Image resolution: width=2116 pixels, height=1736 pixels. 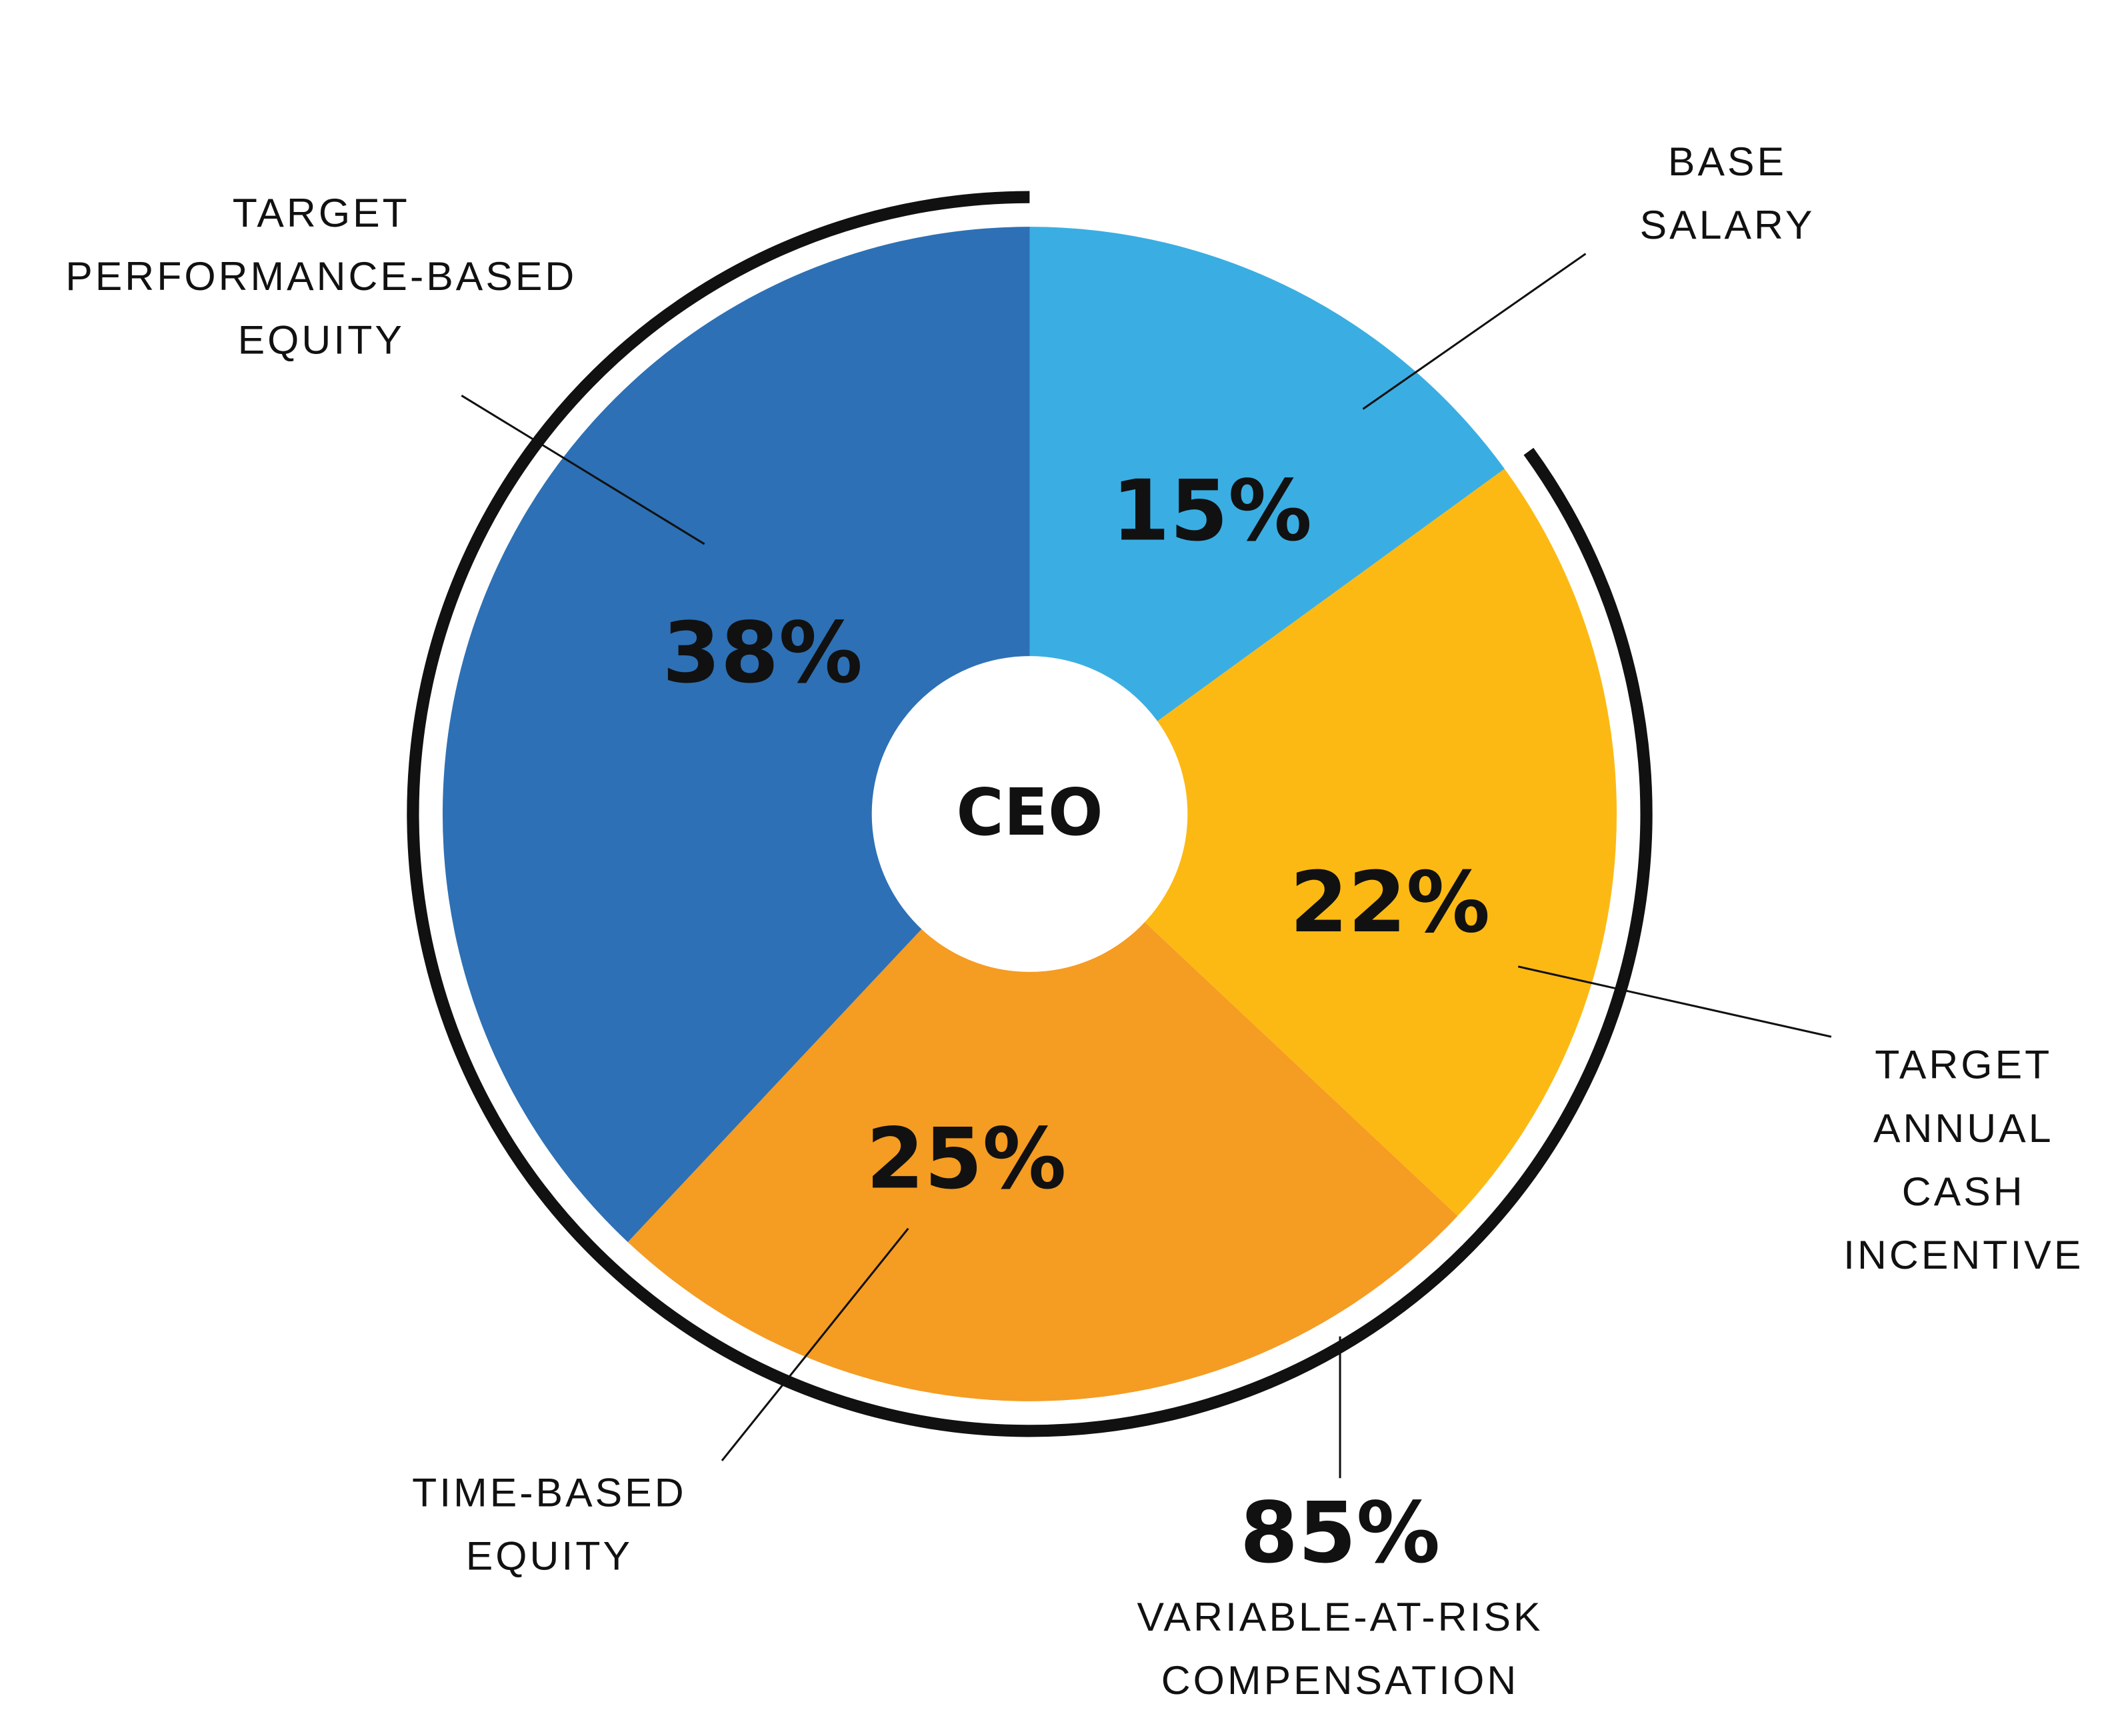 I want to click on center-label: CEO, so click(x=1029, y=812).